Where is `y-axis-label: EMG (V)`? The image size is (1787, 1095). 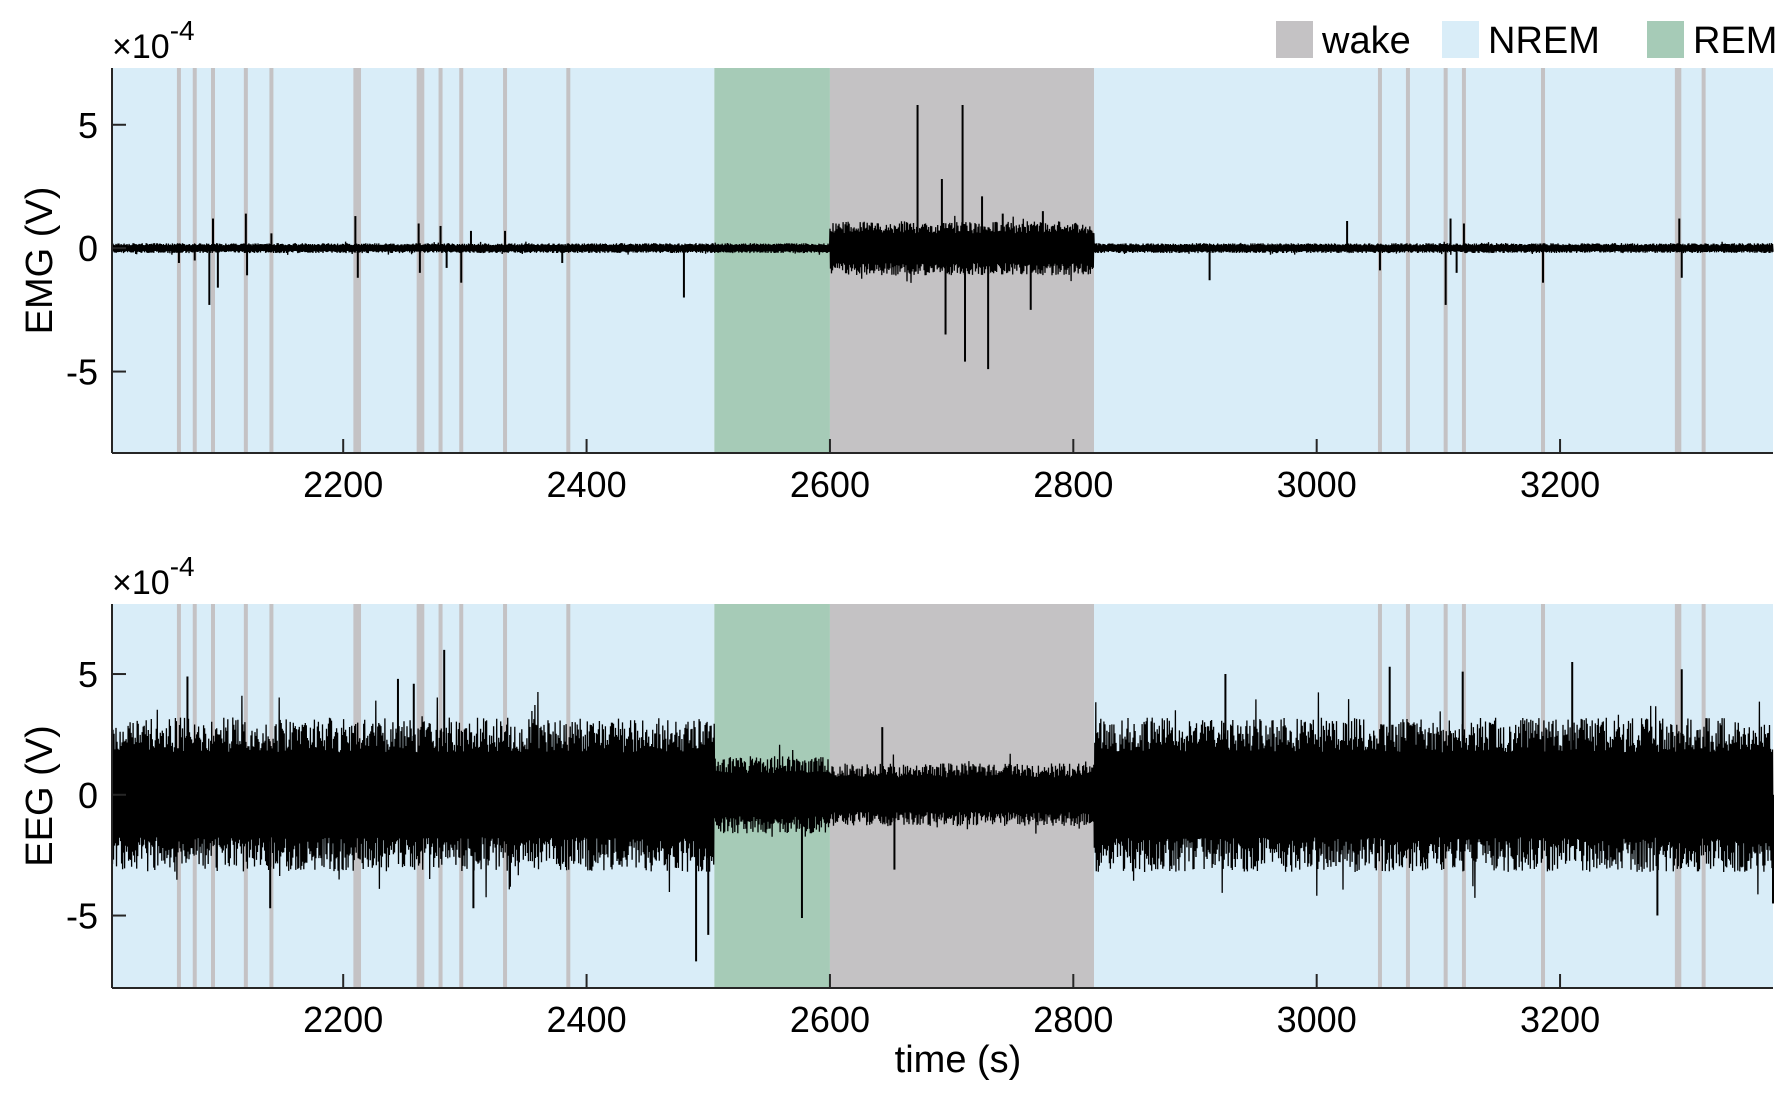
y-axis-label: EMG (V) is located at coordinates (40, 261).